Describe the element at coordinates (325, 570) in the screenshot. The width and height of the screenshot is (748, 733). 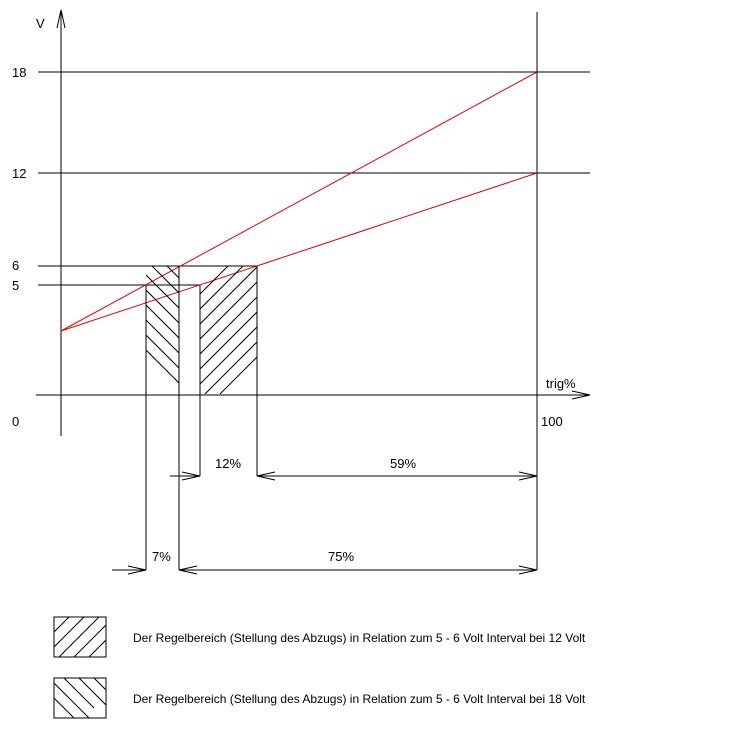
I see `dimension-18v` at that location.